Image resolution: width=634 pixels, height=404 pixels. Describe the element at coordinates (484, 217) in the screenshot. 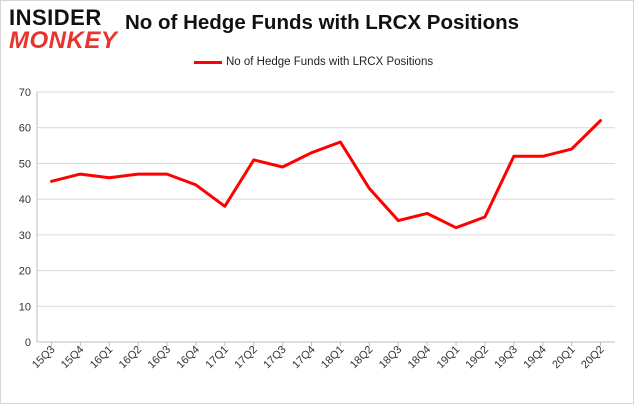

I see `data-point-19Q2` at that location.